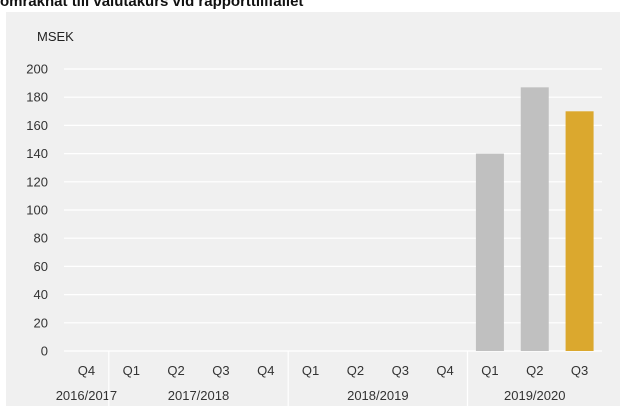 This screenshot has width=625, height=406. Describe the element at coordinates (55, 36) in the screenshot. I see `y-axis-unit: MSEK` at that location.